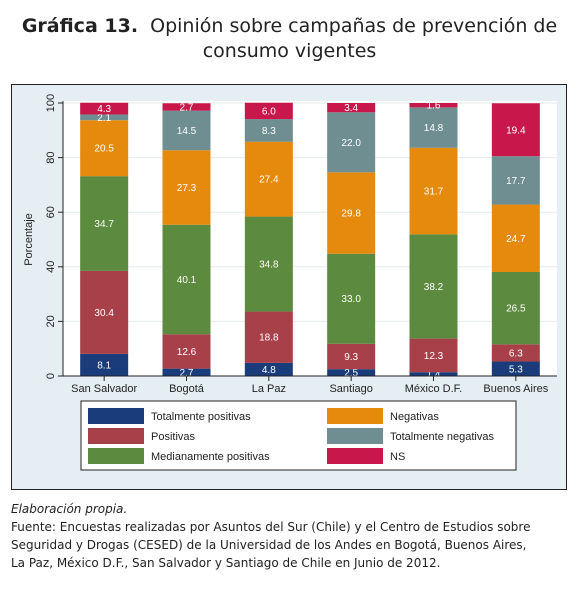 The height and width of the screenshot is (595, 579). I want to click on data-label: 1.6, so click(434, 106).